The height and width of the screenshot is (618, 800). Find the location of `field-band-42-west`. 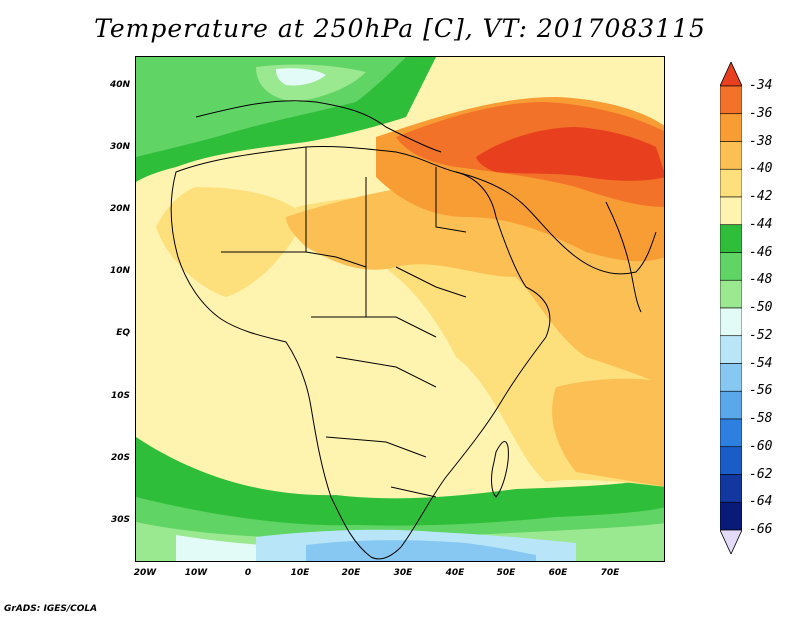

field-band-42-west is located at coordinates (231, 242).